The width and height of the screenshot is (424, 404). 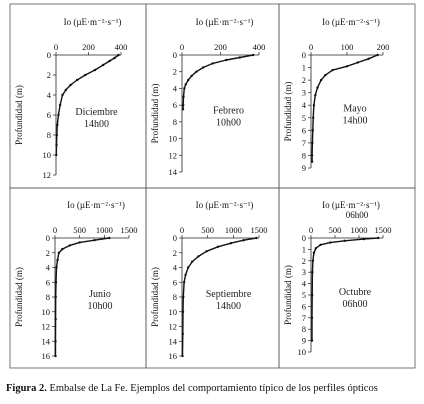 I want to click on y-tick-label: 2, so click(x=304, y=261).